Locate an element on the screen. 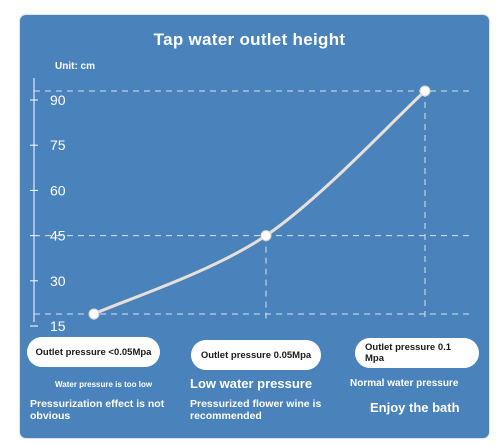  y-tick-label: 30 is located at coordinates (58, 281).